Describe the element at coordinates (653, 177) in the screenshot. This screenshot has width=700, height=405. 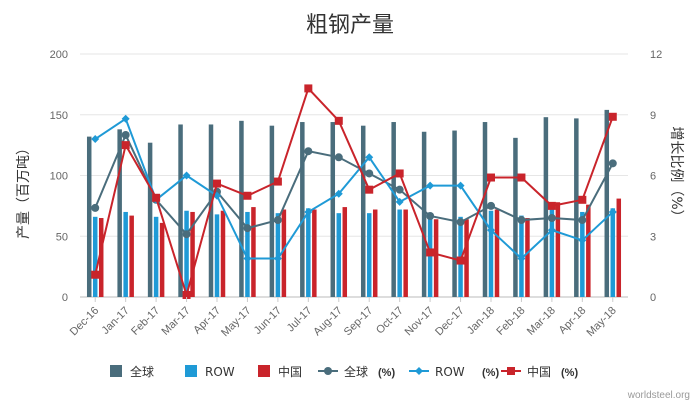
I see `y2-tick-label: 6` at that location.